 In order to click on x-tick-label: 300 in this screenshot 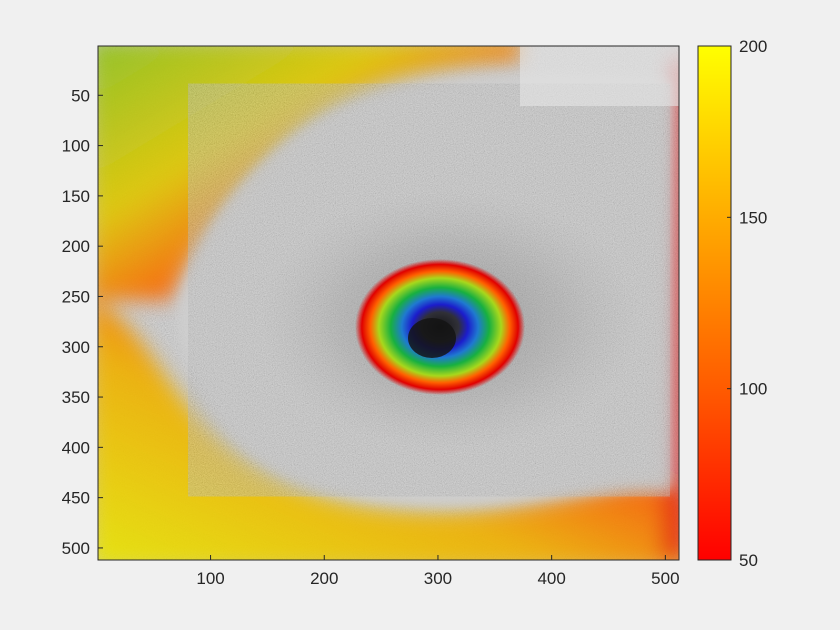, I will do `click(438, 578)`.